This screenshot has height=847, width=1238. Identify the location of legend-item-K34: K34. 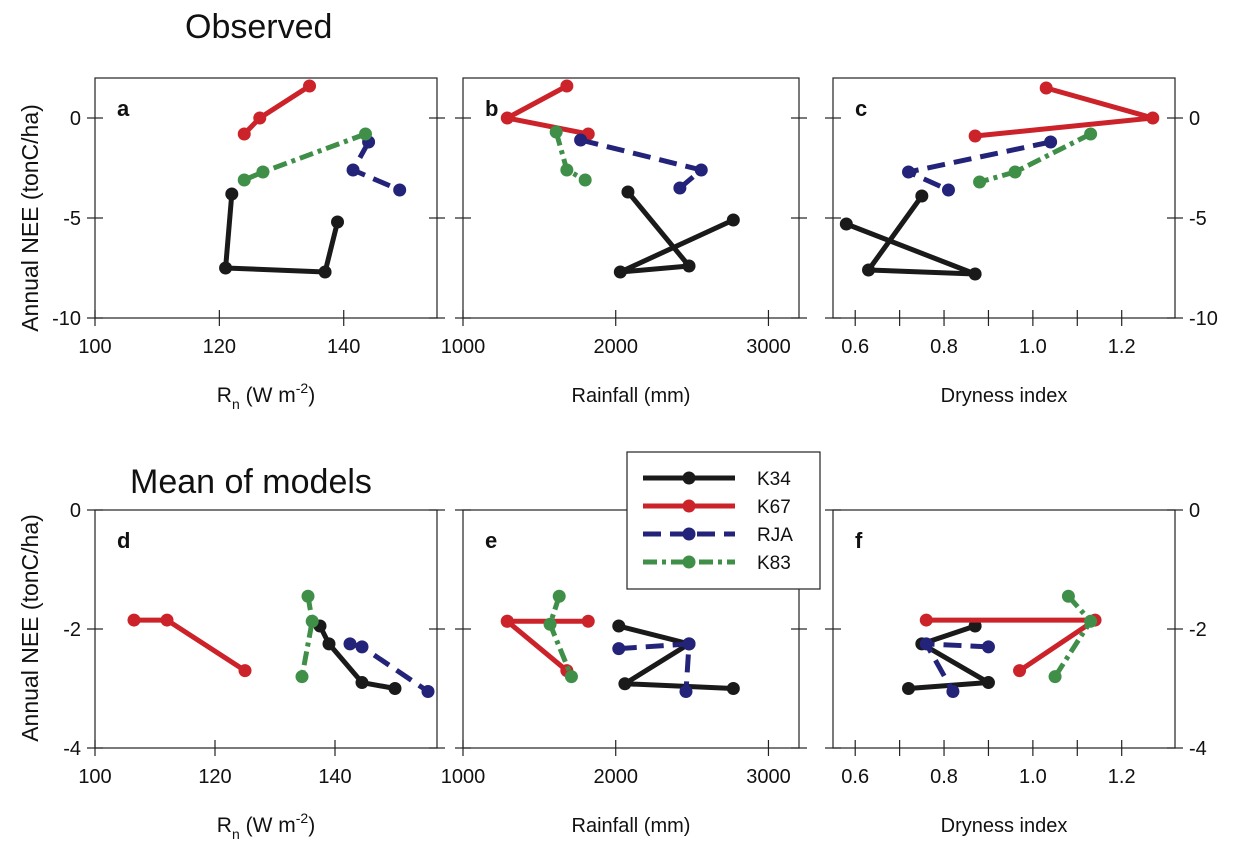
(717, 479).